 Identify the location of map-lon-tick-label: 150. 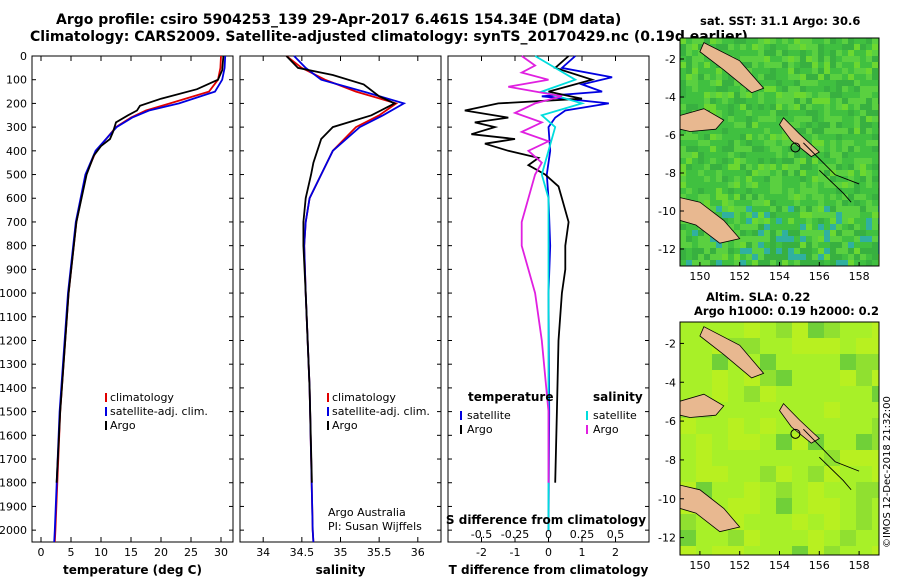
(699, 565).